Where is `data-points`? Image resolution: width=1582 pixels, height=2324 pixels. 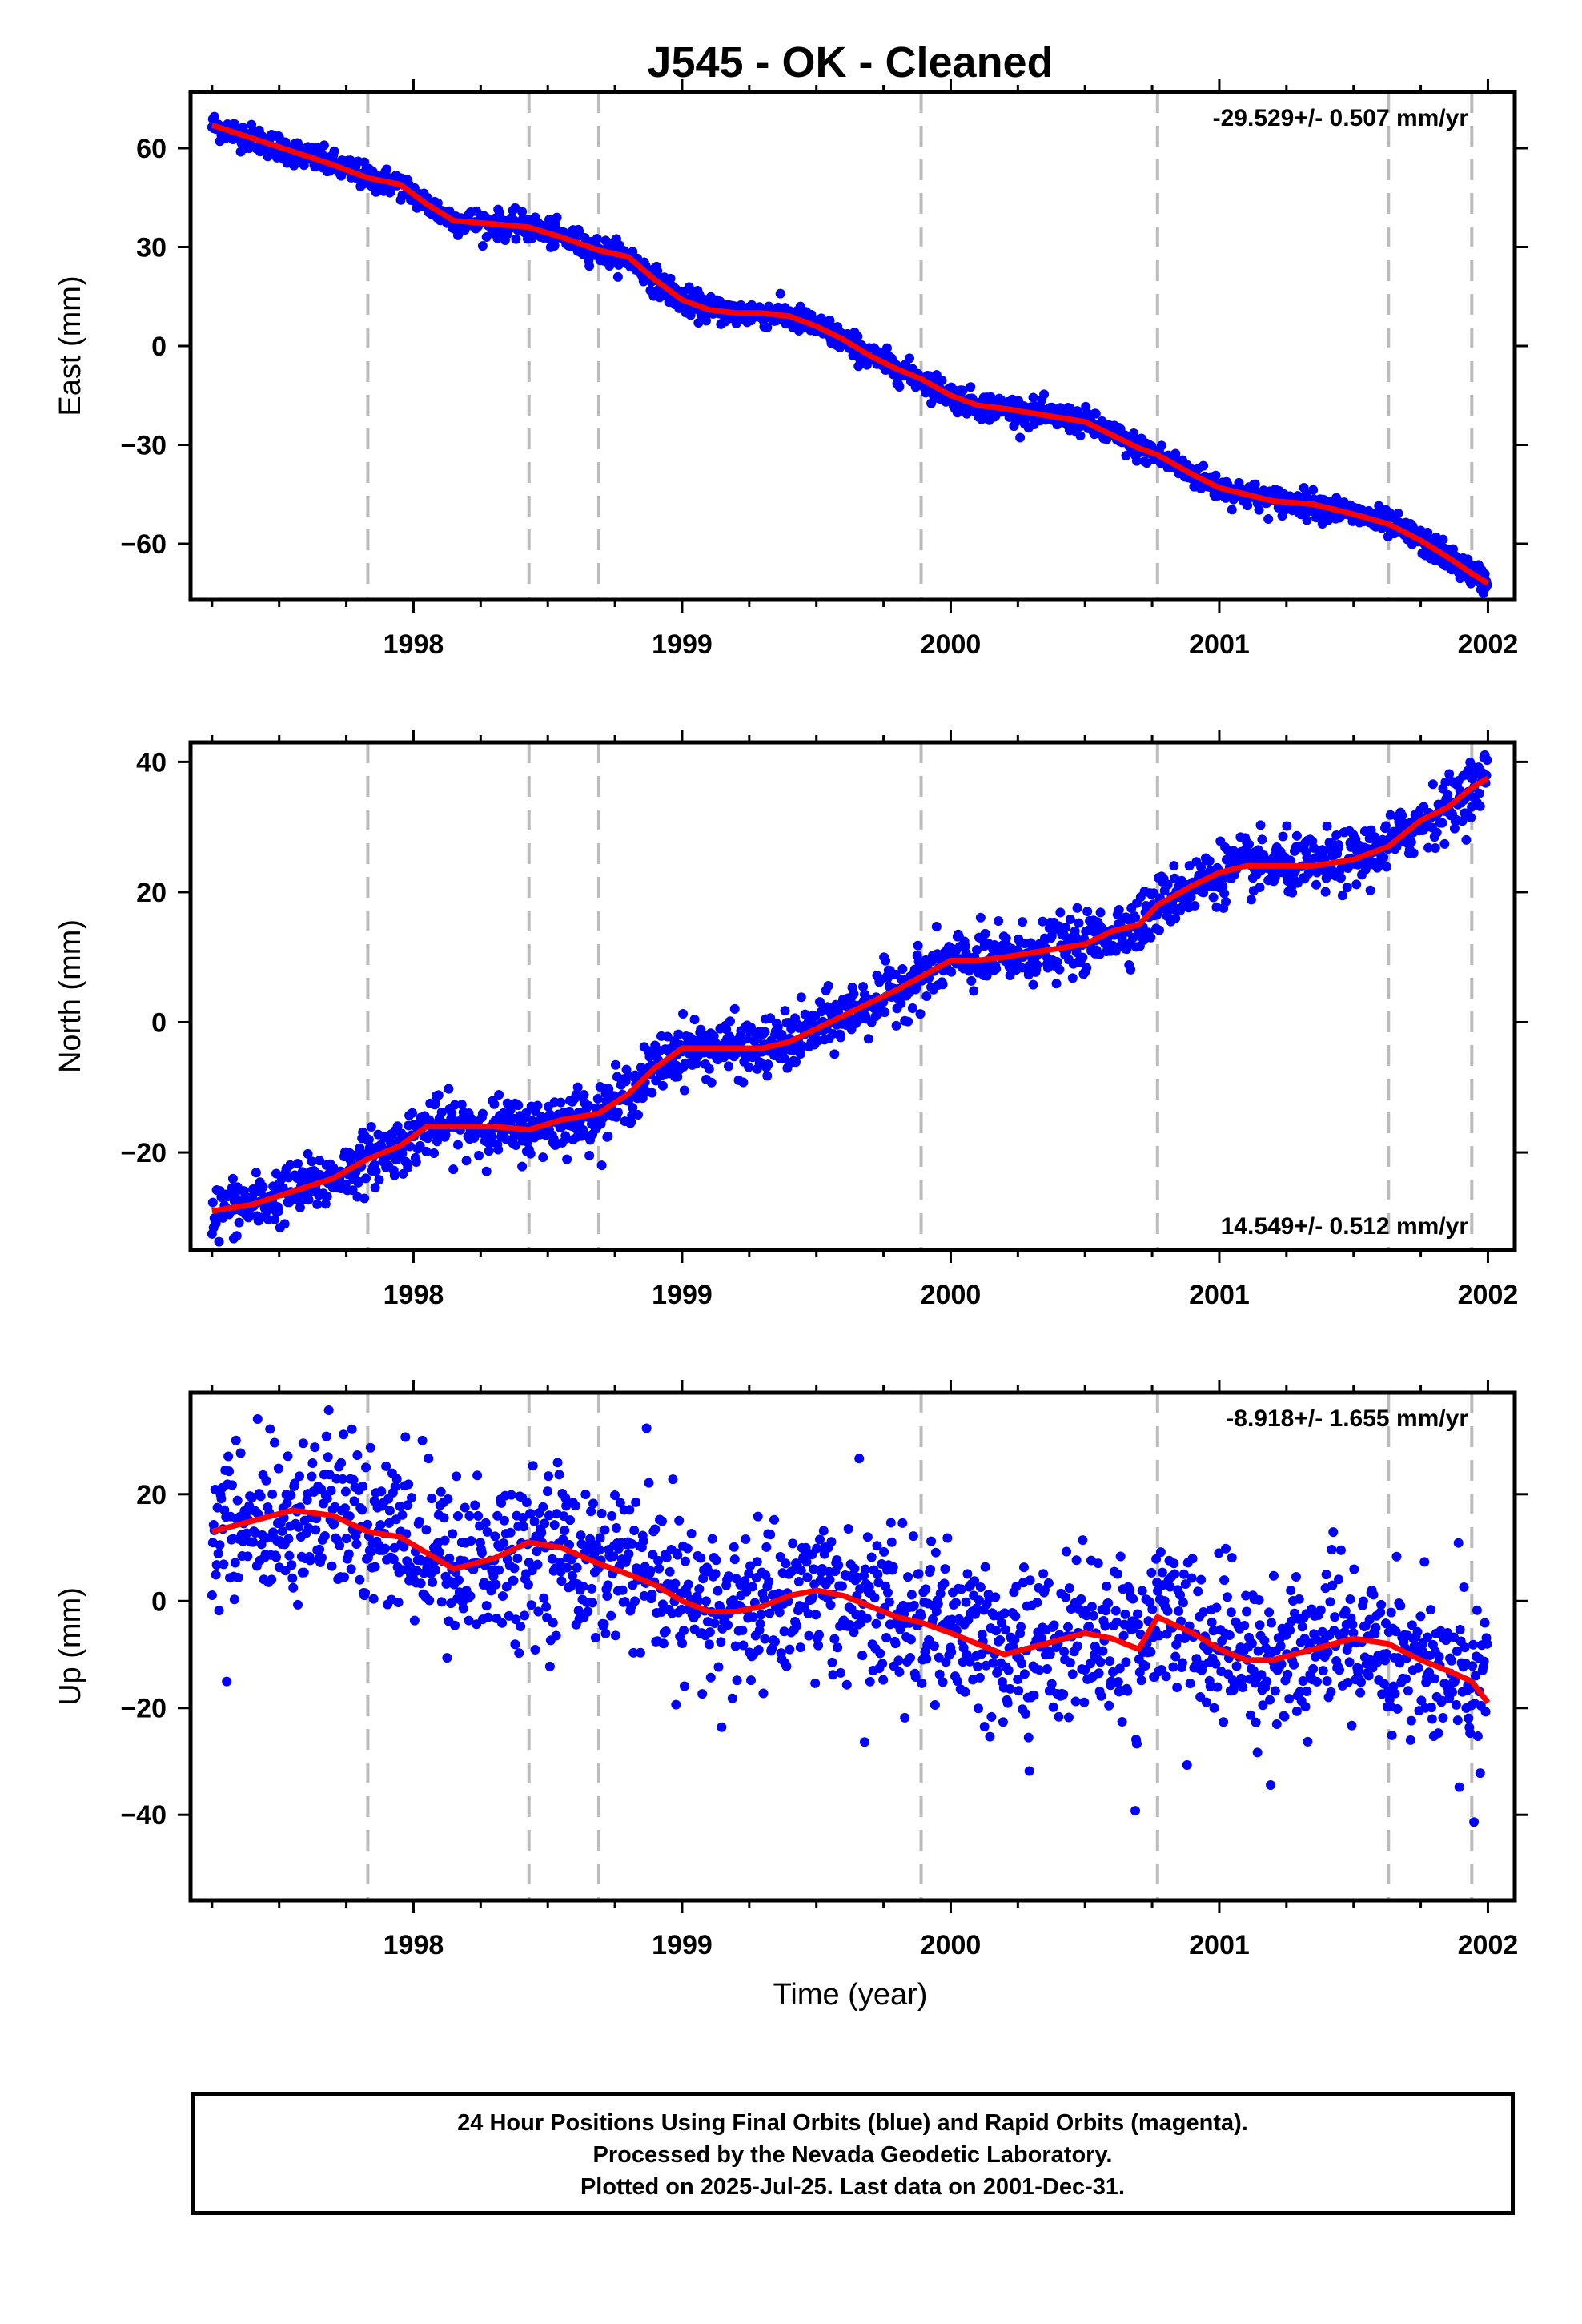
data-points is located at coordinates (849, 1616).